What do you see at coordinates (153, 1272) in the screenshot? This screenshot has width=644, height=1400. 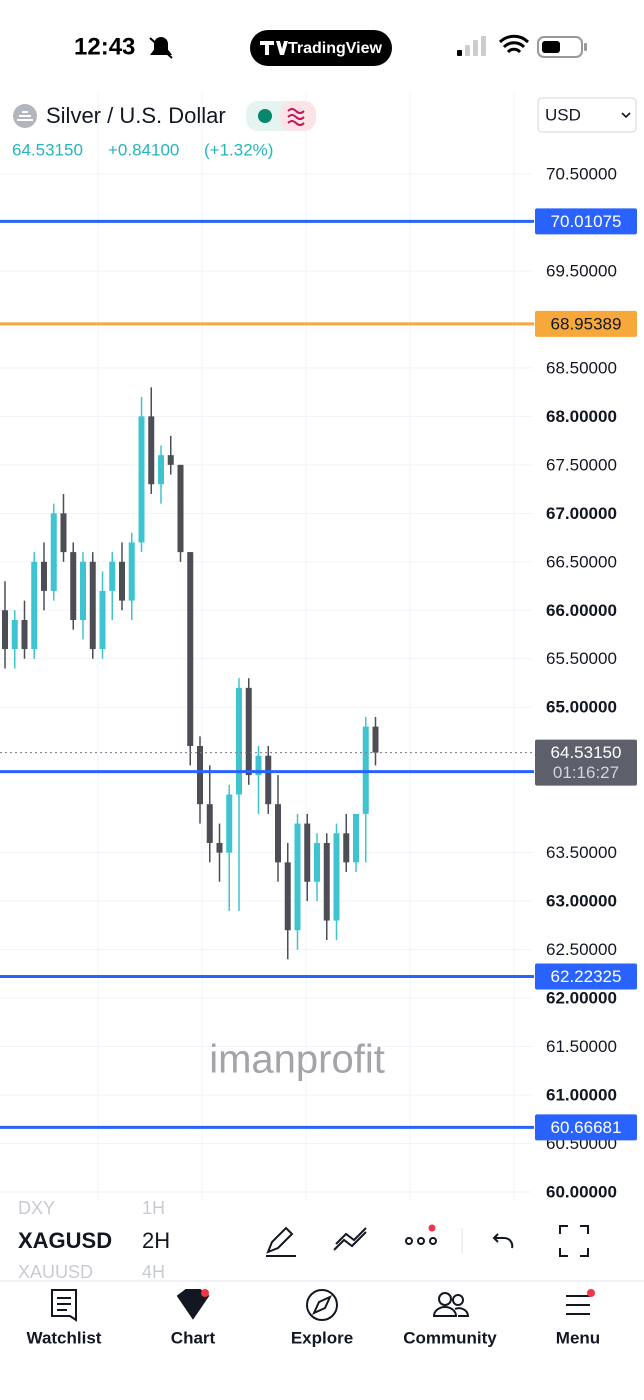 I see `interval-next: 4H` at bounding box center [153, 1272].